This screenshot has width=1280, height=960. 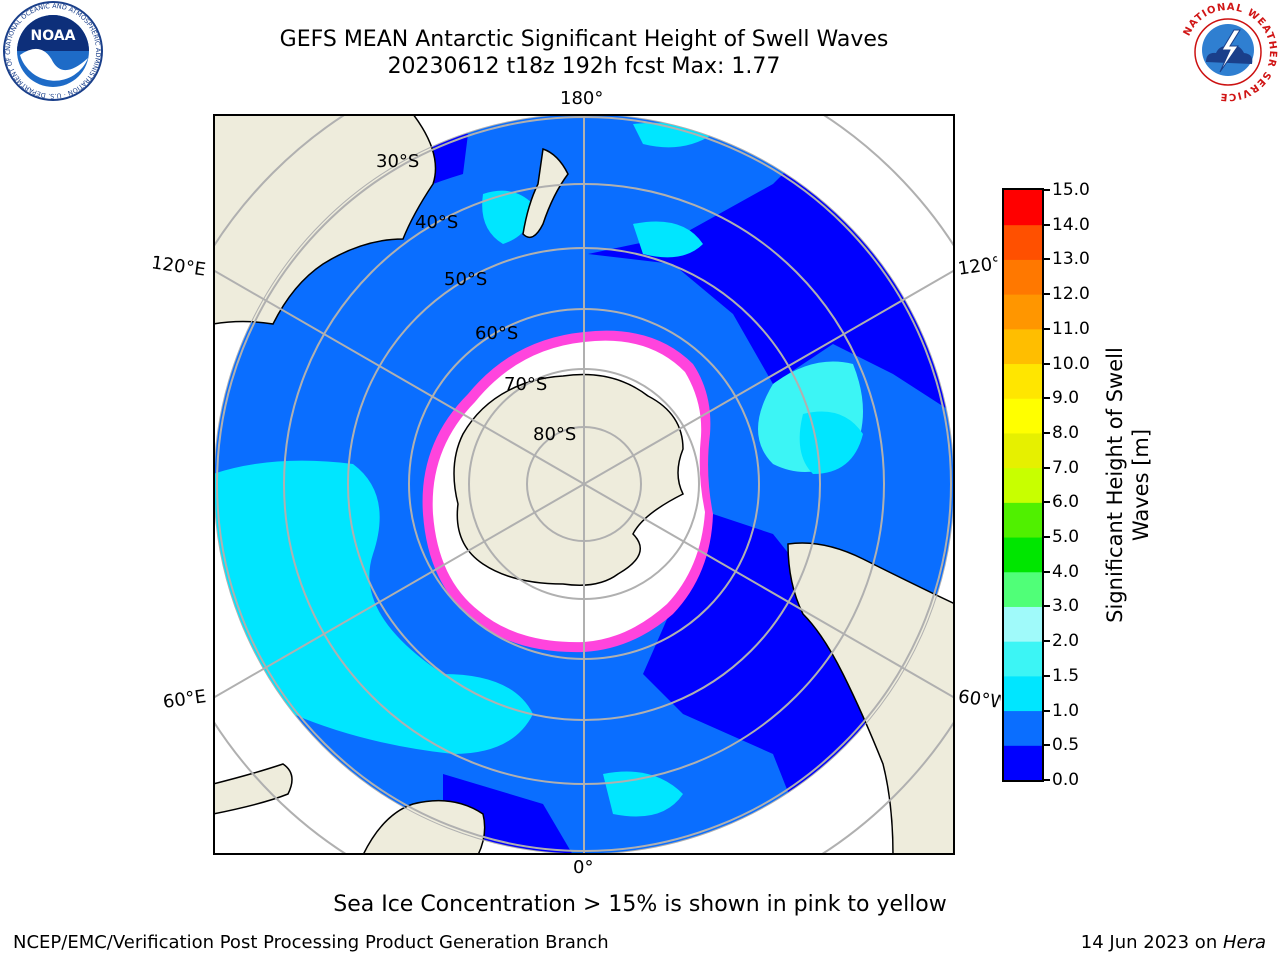 What do you see at coordinates (1066, 502) in the screenshot?
I see `colorbar-tick-label: 6.0` at bounding box center [1066, 502].